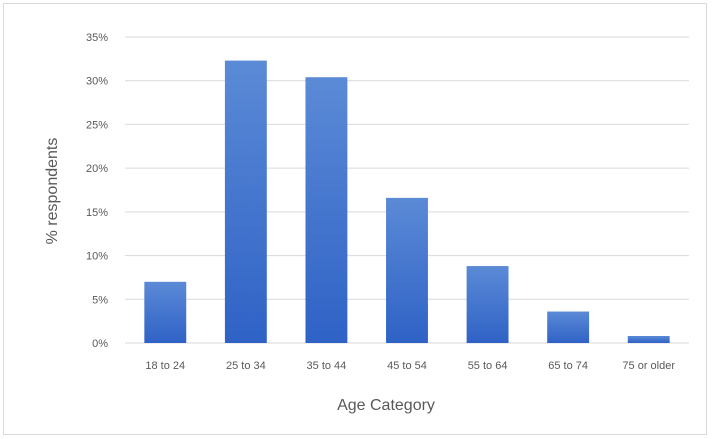 This screenshot has width=712, height=439. What do you see at coordinates (327, 366) in the screenshot?
I see `x-tick-label: 35 to 44` at bounding box center [327, 366].